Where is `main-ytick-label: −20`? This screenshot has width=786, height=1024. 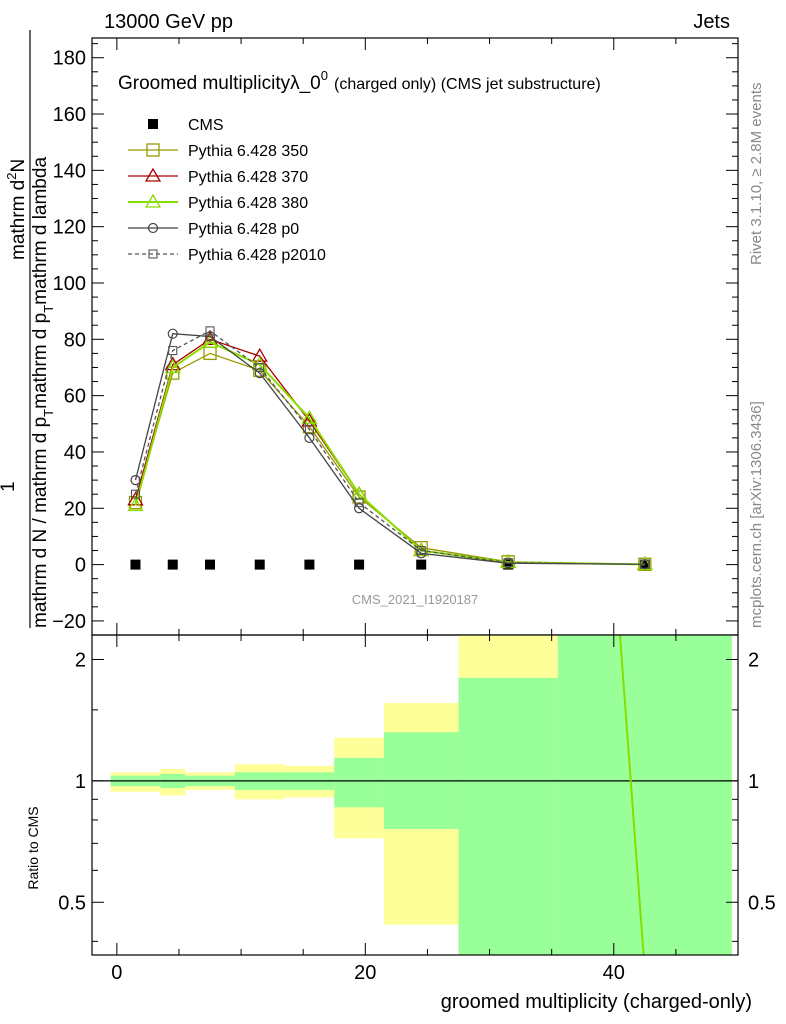 main-ytick-label: −20 is located at coordinates (69, 622).